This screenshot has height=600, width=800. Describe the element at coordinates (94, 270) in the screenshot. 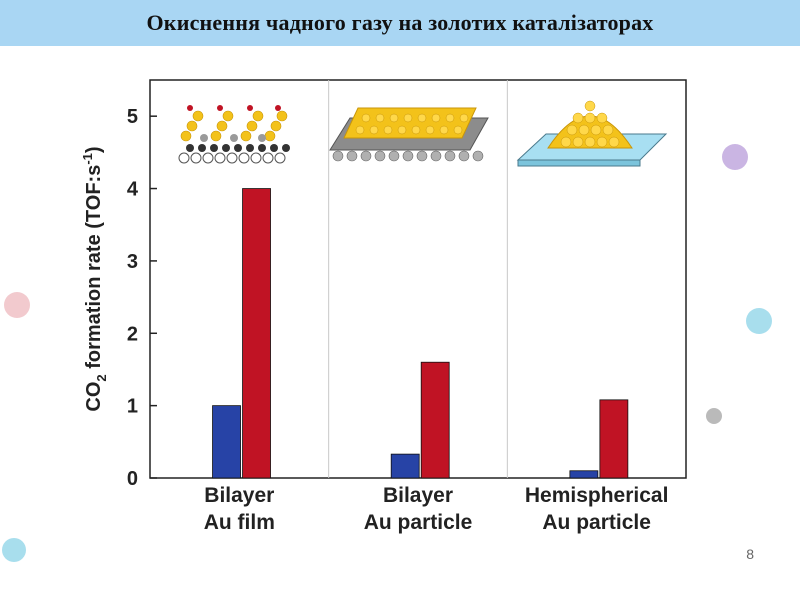

I see `y-axis-label-rest: formation rate (TOF:s` at that location.